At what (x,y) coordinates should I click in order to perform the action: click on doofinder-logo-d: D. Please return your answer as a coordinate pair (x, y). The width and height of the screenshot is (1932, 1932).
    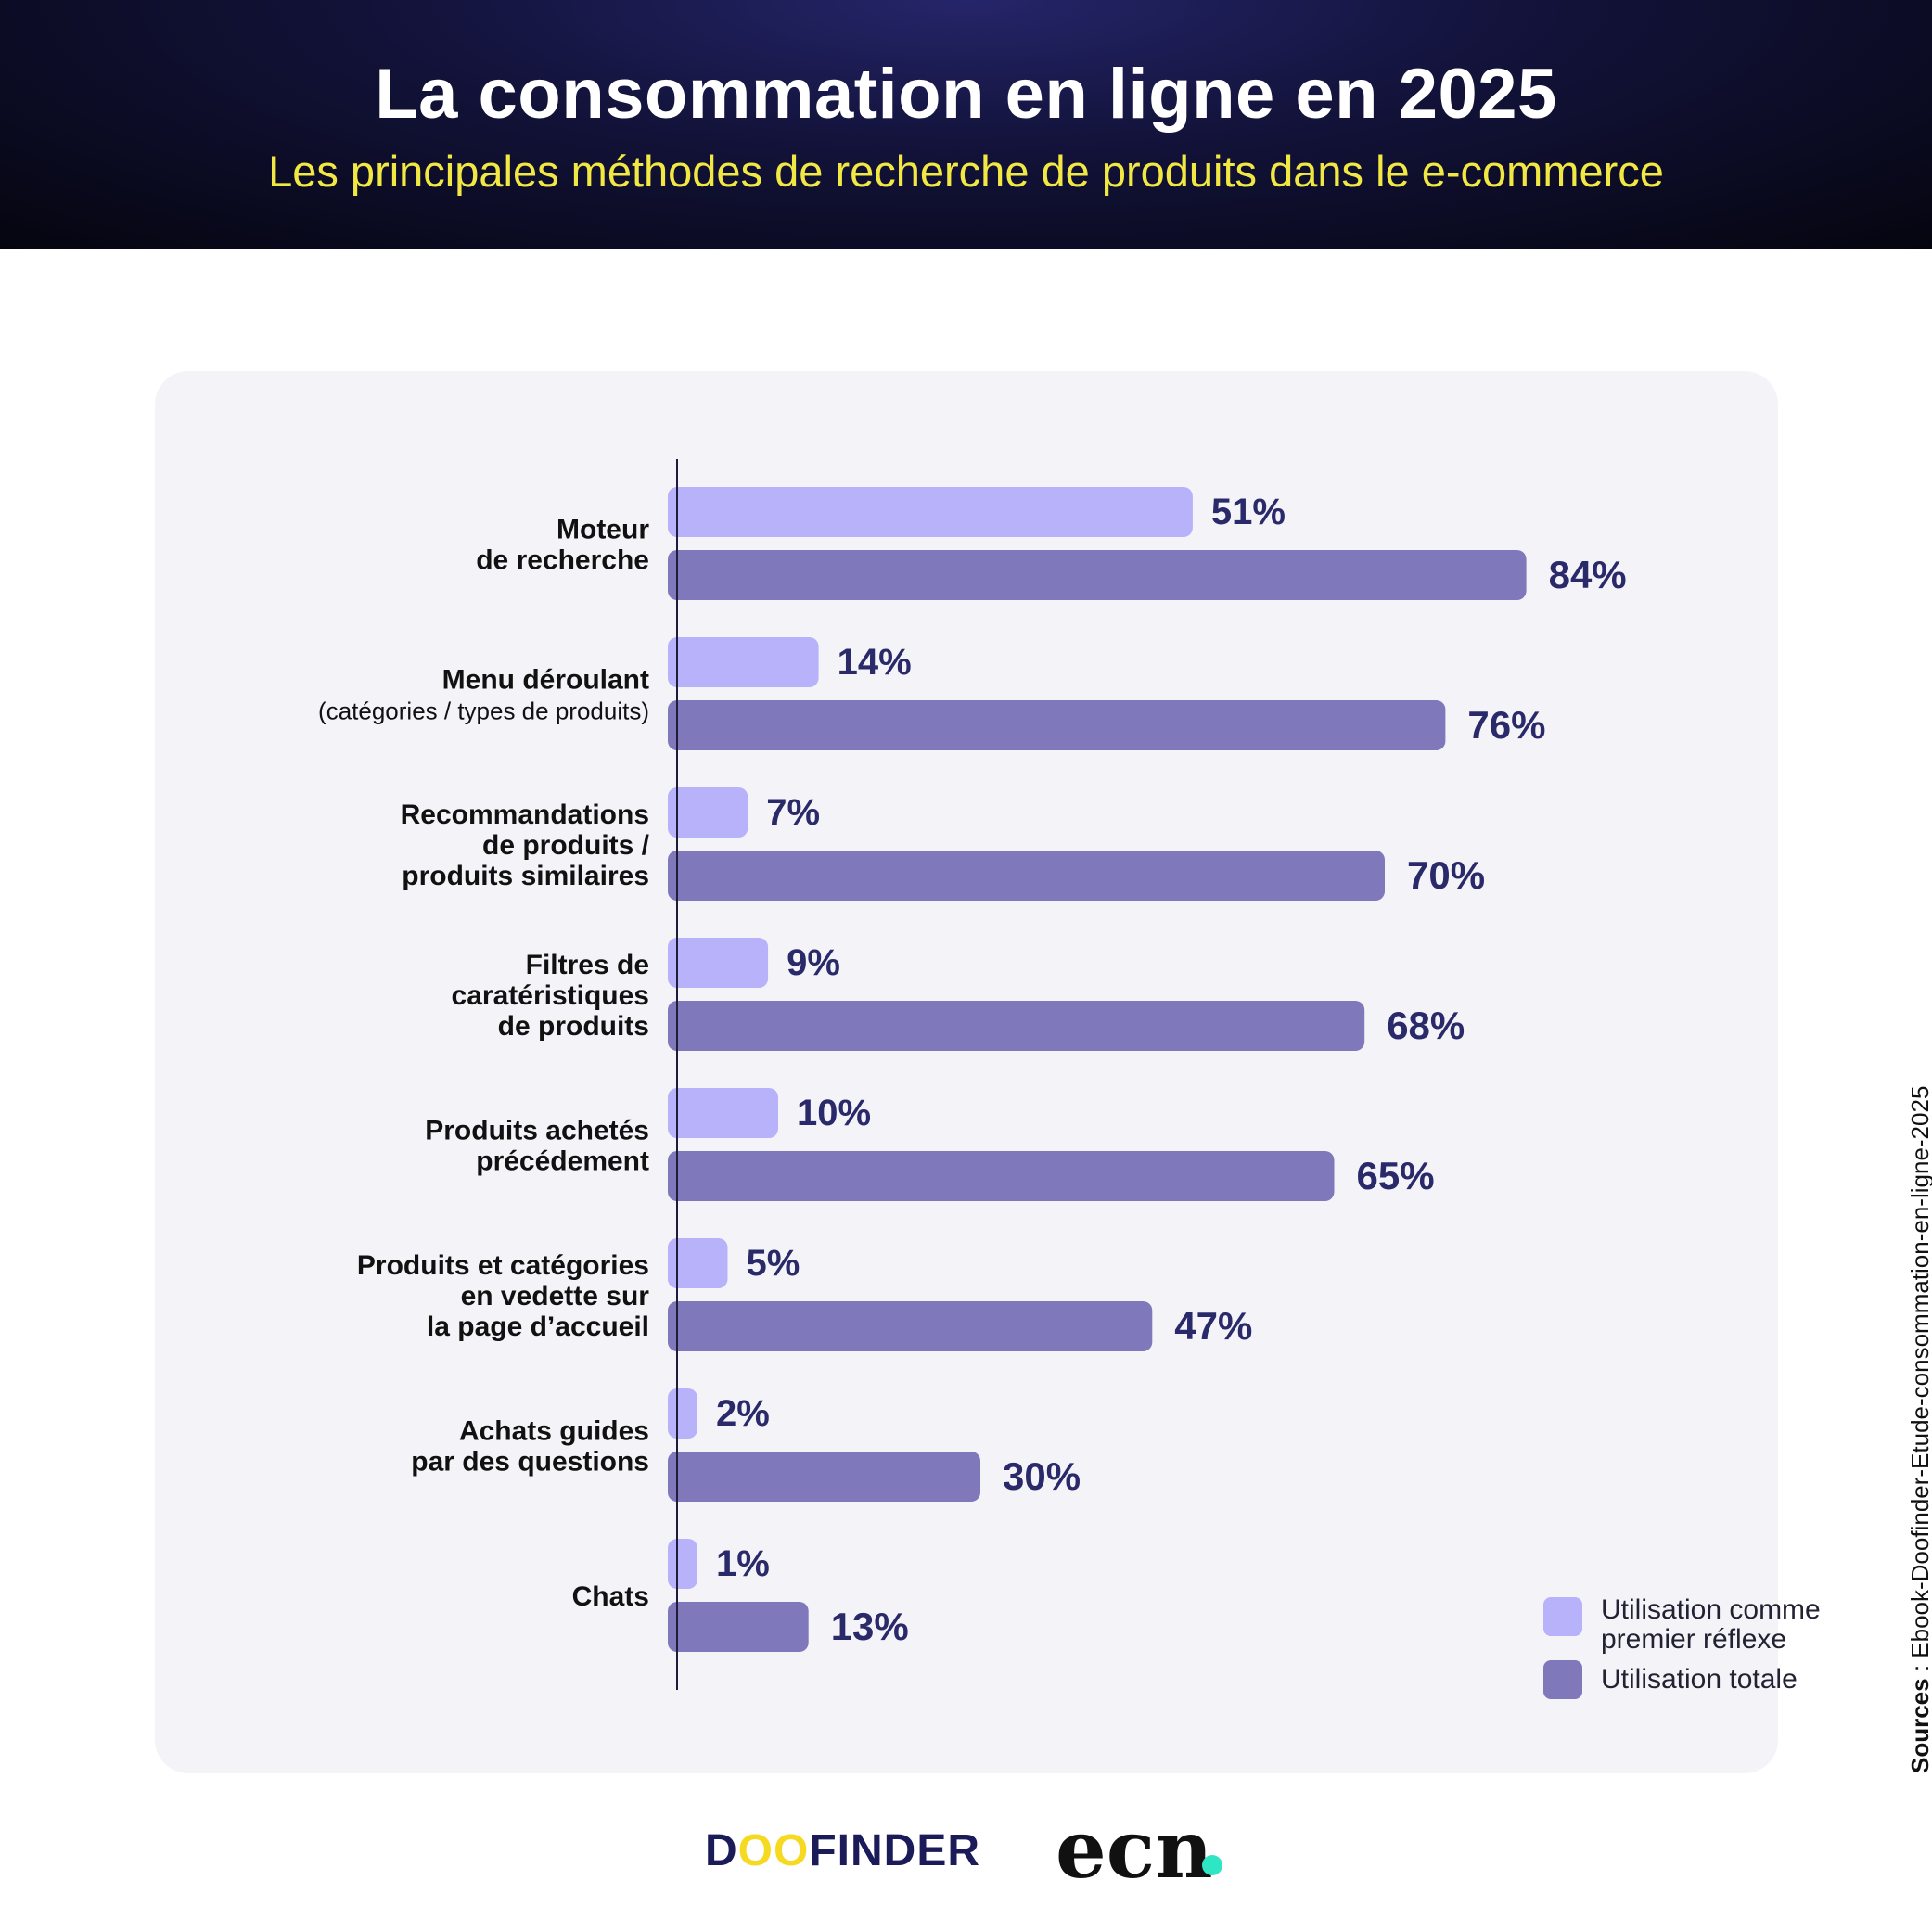
    Looking at the image, I should click on (721, 1850).